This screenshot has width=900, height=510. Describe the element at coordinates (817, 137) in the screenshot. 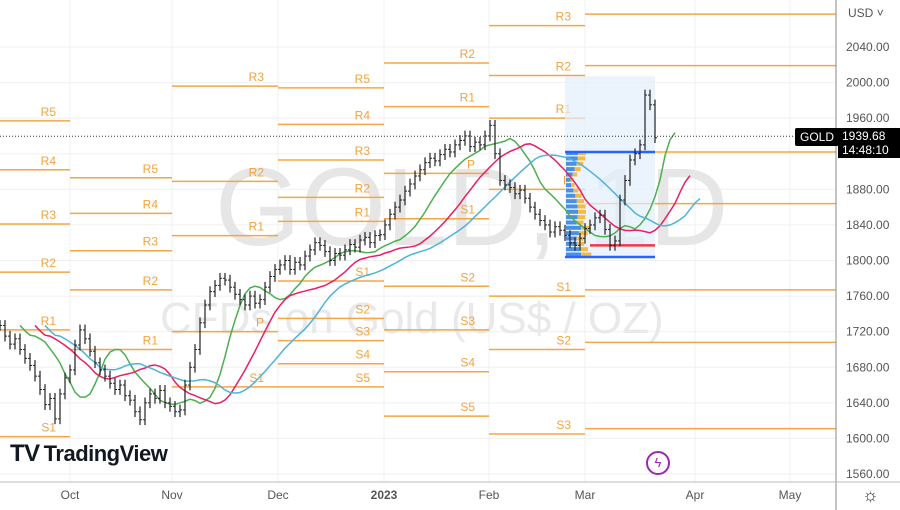

I see `symbol-tag: GOLD` at that location.